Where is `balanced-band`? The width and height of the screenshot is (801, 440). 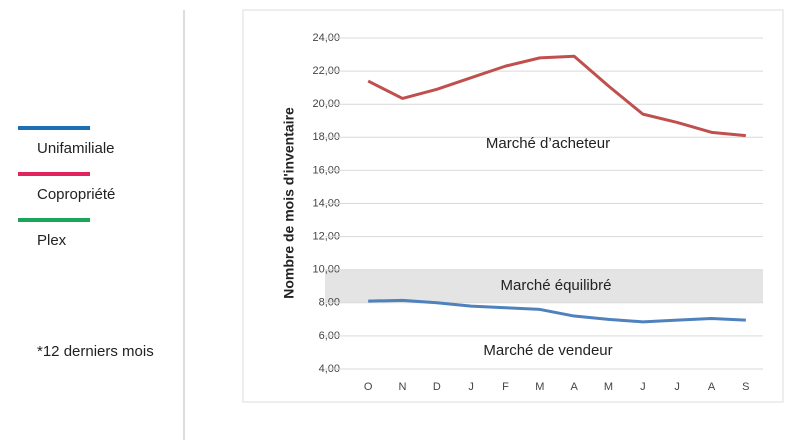 balanced-band is located at coordinates (544, 286).